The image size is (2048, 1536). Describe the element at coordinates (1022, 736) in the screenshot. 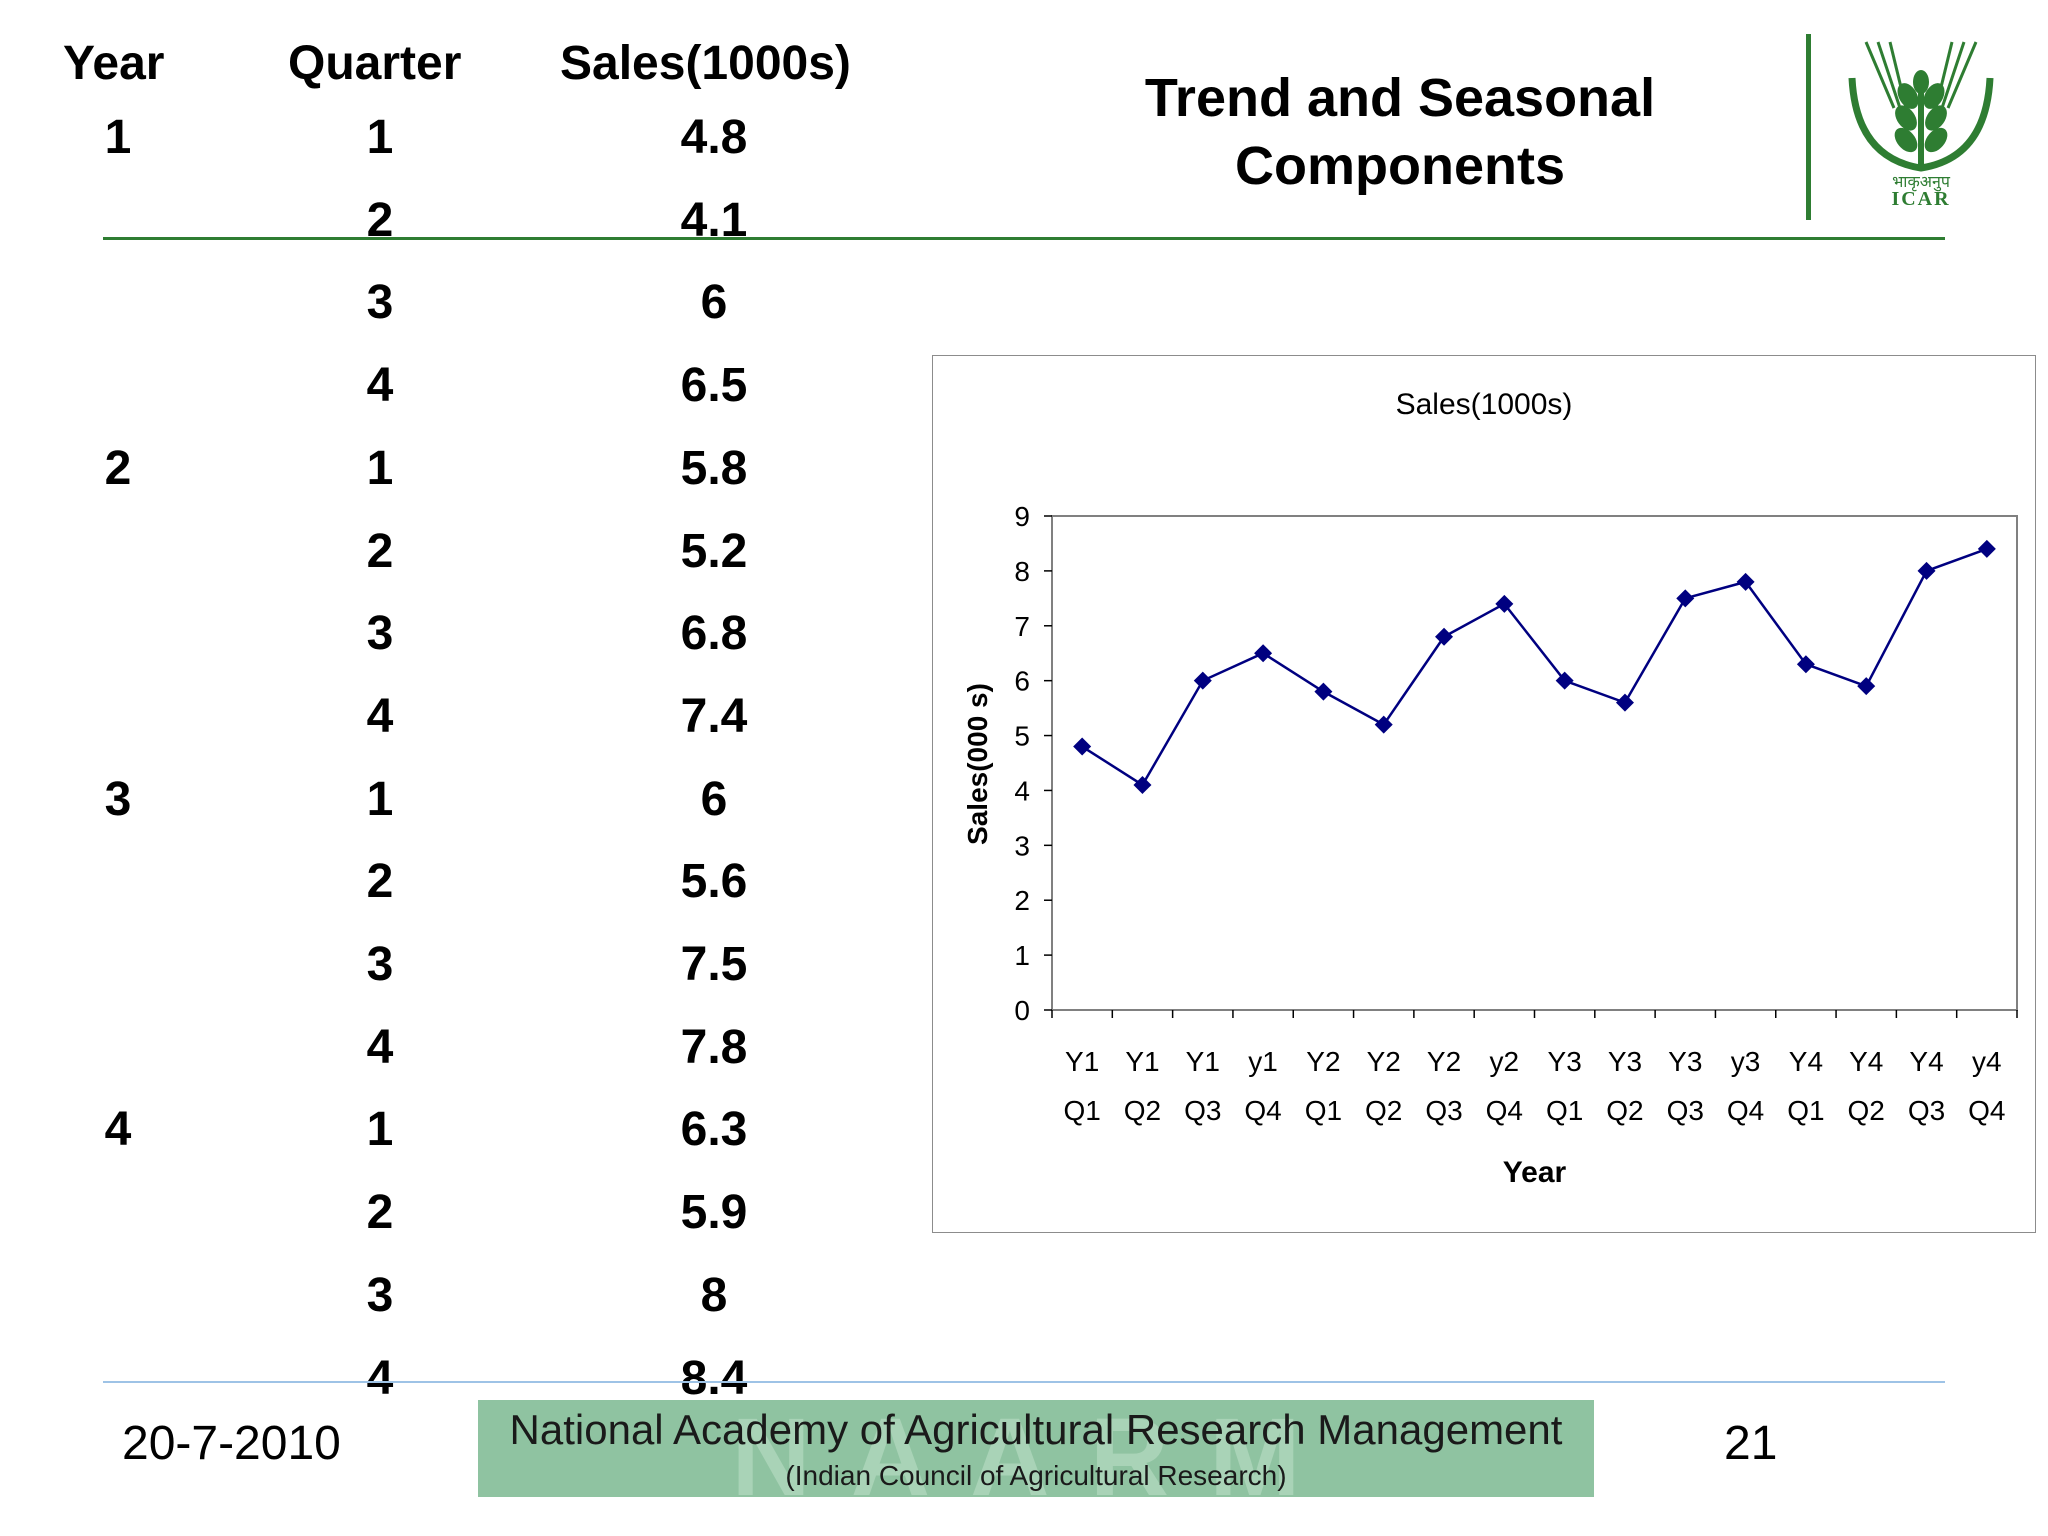

I see `y-tick-label: 5` at that location.